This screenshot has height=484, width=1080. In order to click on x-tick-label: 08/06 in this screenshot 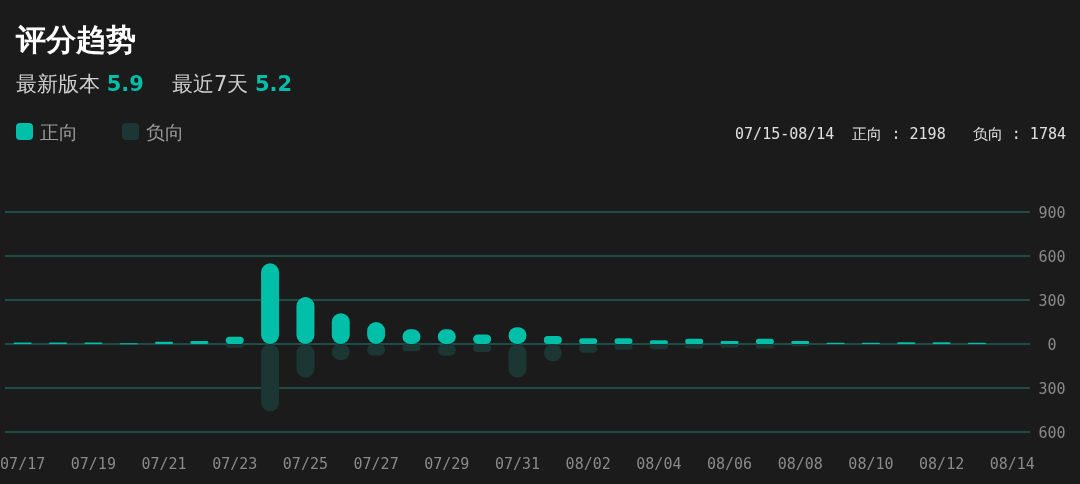, I will do `click(729, 464)`.